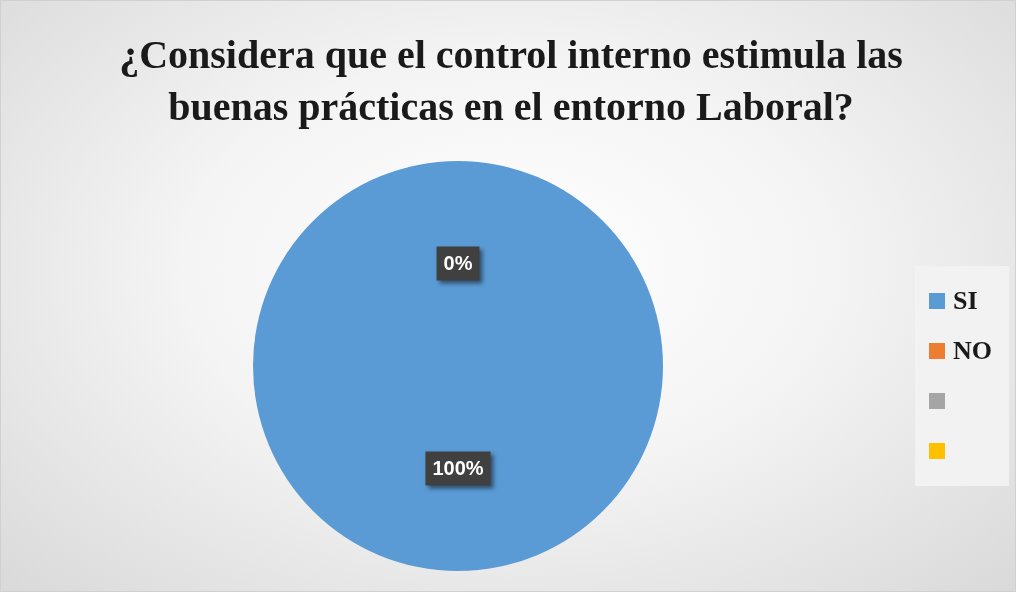 Image resolution: width=1016 pixels, height=592 pixels. What do you see at coordinates (972, 351) in the screenshot?
I see `legend-label: NO` at bounding box center [972, 351].